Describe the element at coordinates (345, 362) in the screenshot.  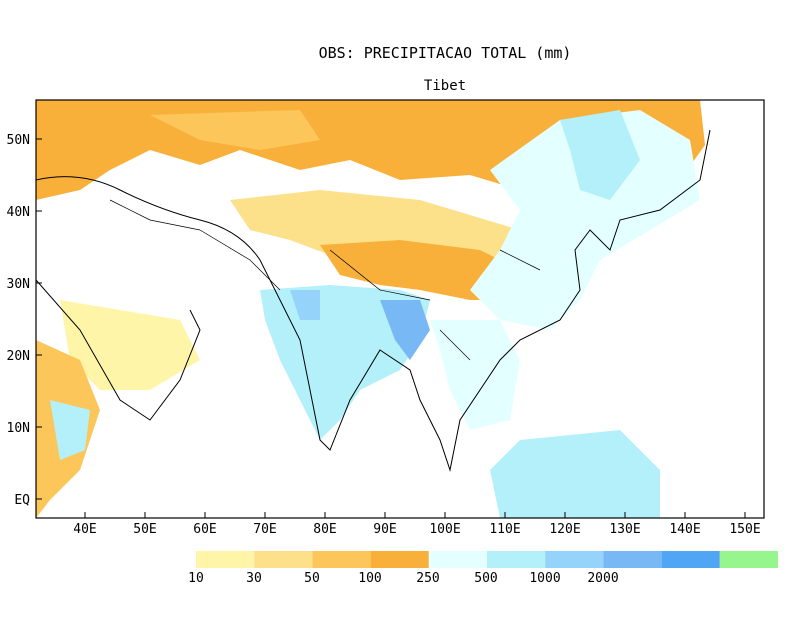
I see `india-blue` at that location.